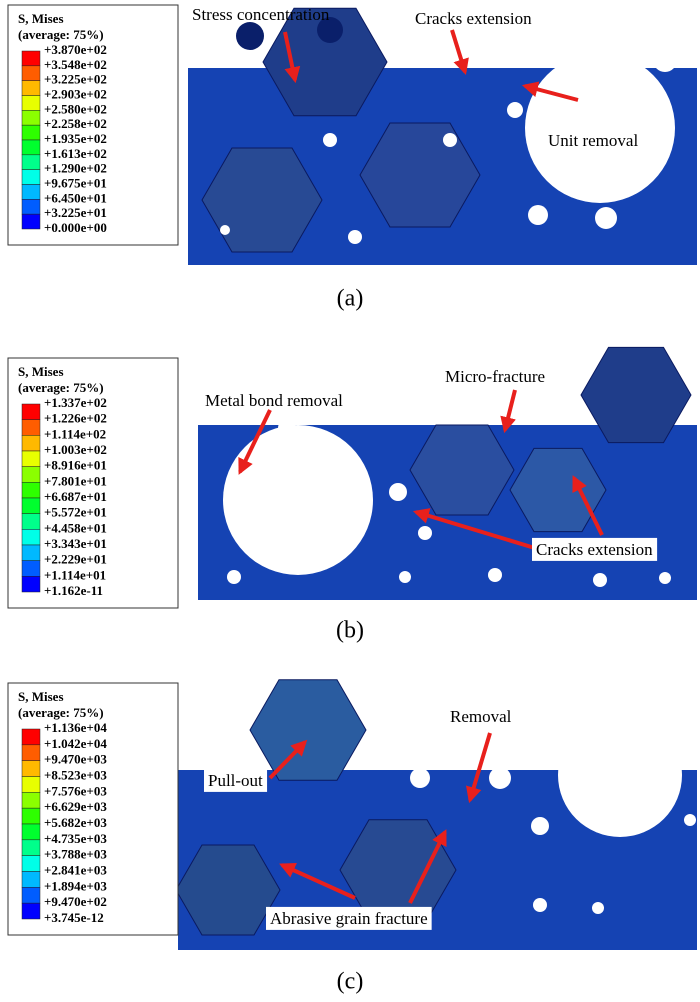 The width and height of the screenshot is (700, 1002). What do you see at coordinates (349, 918) in the screenshot?
I see `annotation: Abrasive grain fracture` at bounding box center [349, 918].